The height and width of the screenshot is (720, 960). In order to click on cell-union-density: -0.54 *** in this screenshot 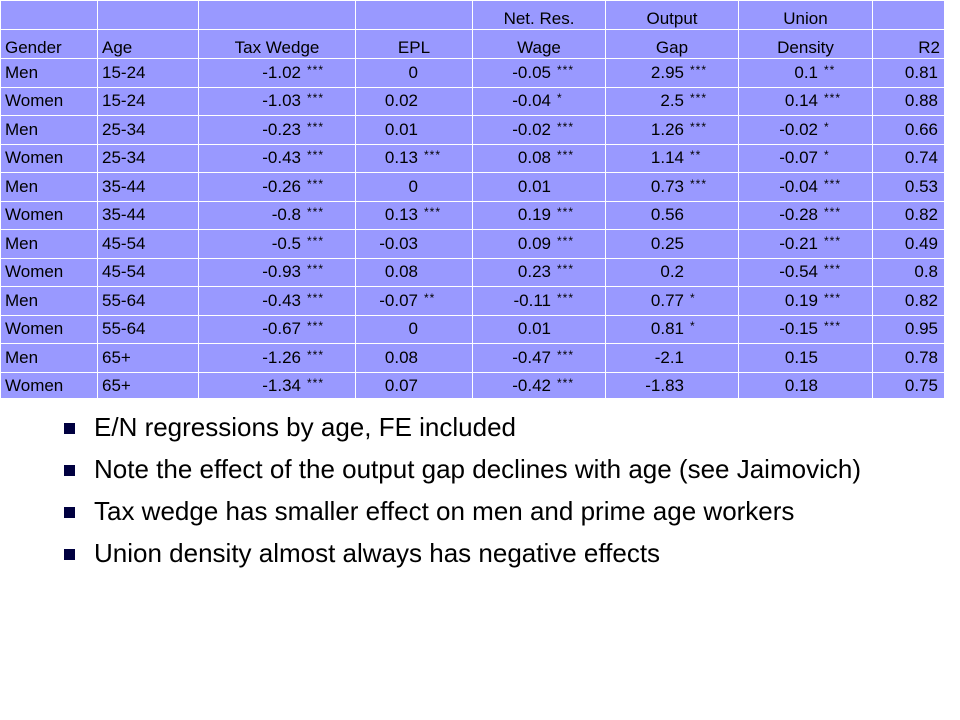, I will do `click(805, 272)`.